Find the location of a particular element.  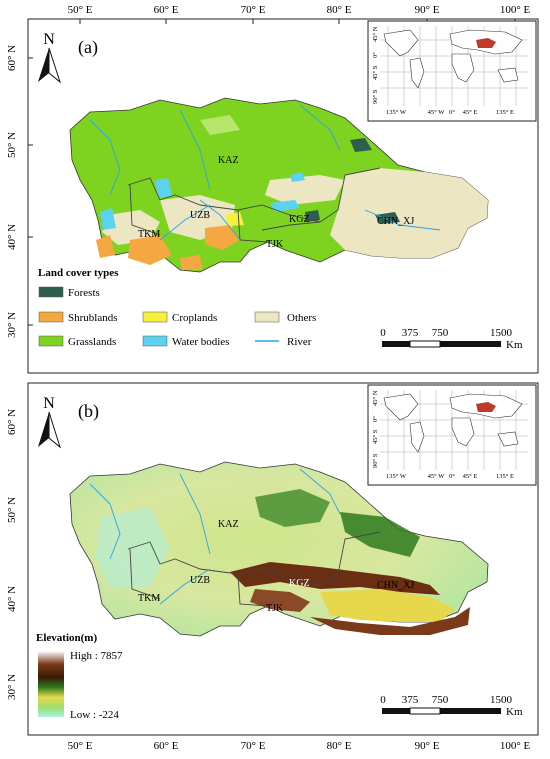

legend-title: Land cover types is located at coordinates (78, 273).